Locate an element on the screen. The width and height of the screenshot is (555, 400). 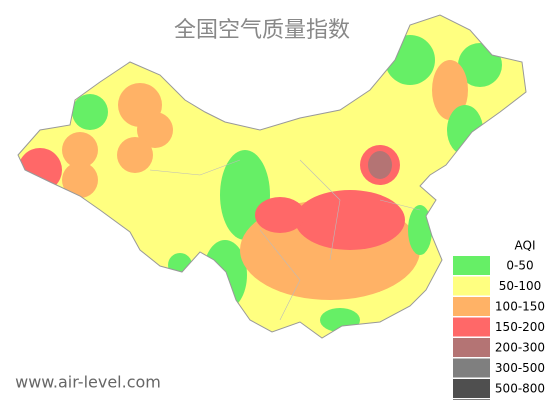
map-title: 全国空气质量指数 is located at coordinates (262, 30).